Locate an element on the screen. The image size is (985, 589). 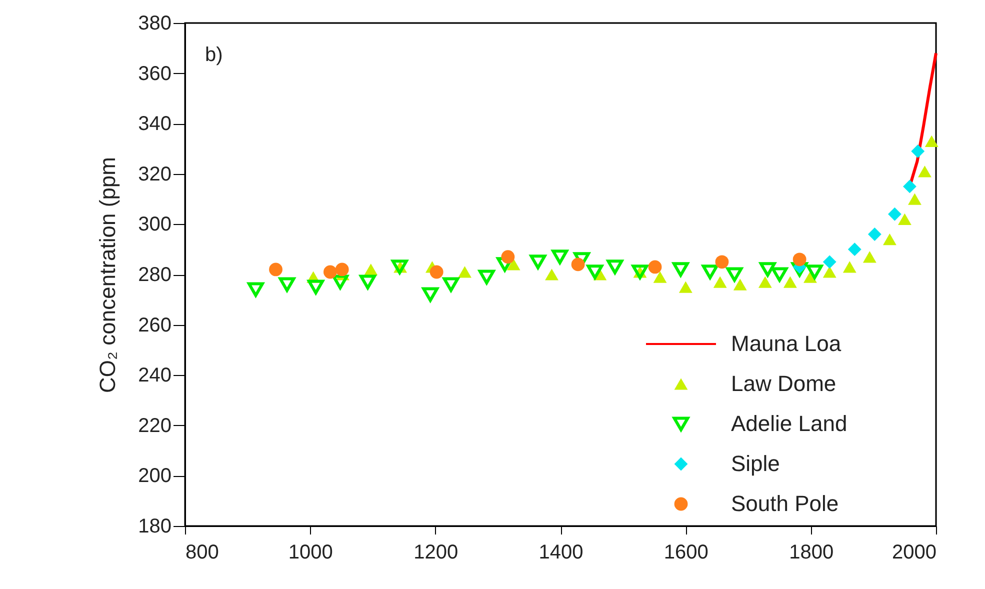
y-tick-label: 360 is located at coordinates (155, 73).